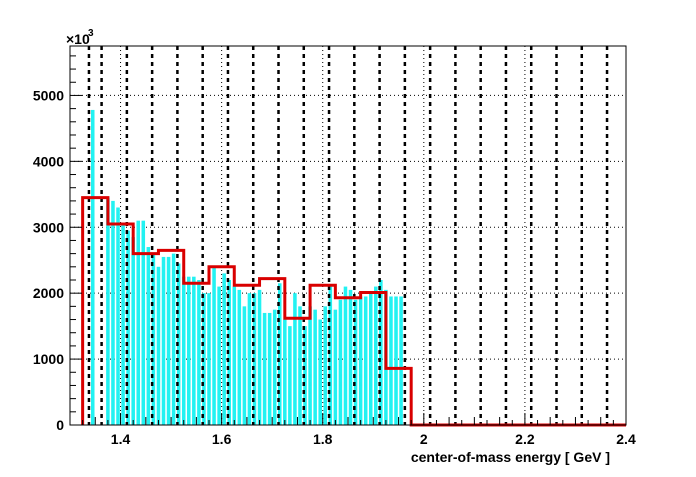 The image size is (696, 477). Describe the element at coordinates (121, 439) in the screenshot. I see `x-tick-label: 1.4` at that location.